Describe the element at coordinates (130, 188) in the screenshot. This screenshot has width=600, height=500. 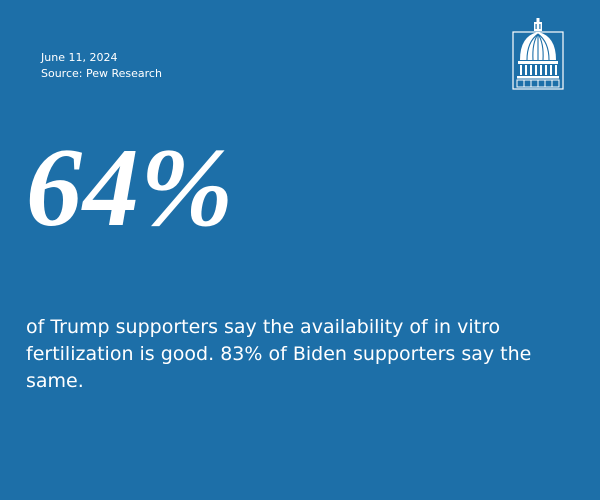
I see `headline-stat: 64%` at that location.